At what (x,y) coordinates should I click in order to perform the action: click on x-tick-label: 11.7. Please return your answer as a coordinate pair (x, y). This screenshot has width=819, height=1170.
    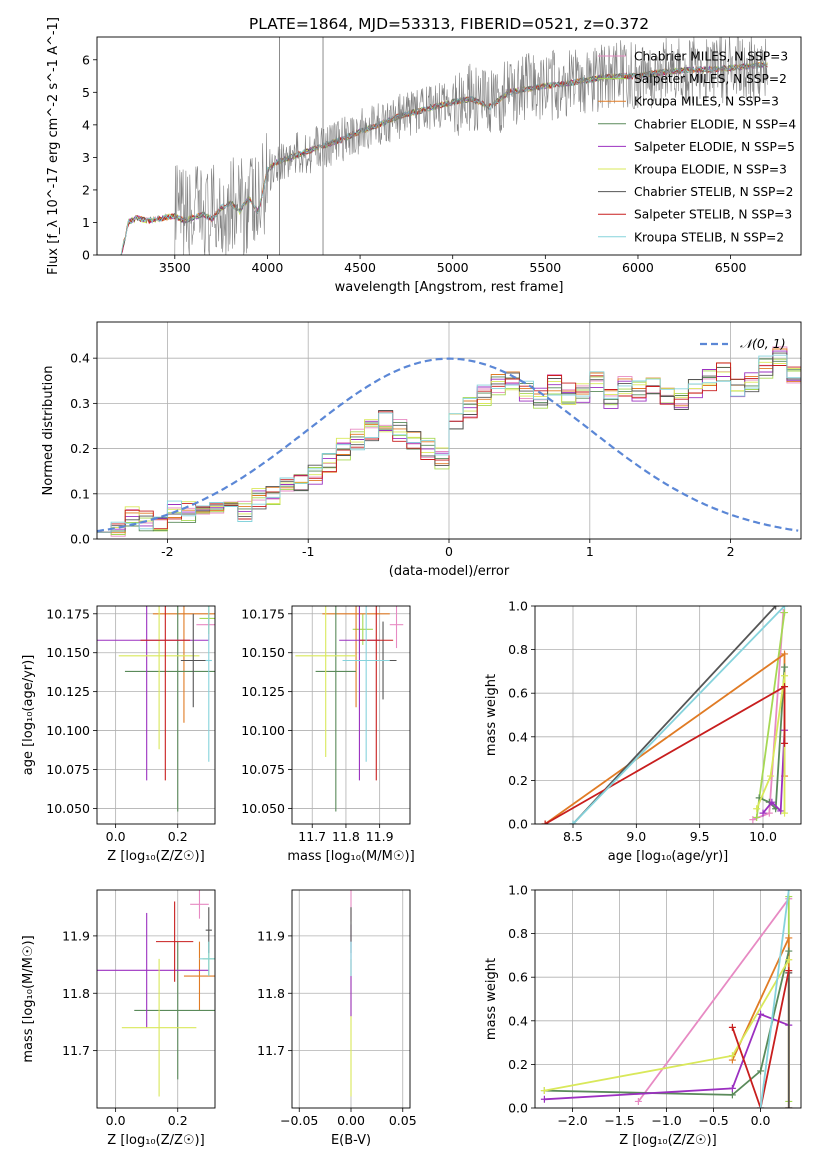
    Looking at the image, I should click on (312, 836).